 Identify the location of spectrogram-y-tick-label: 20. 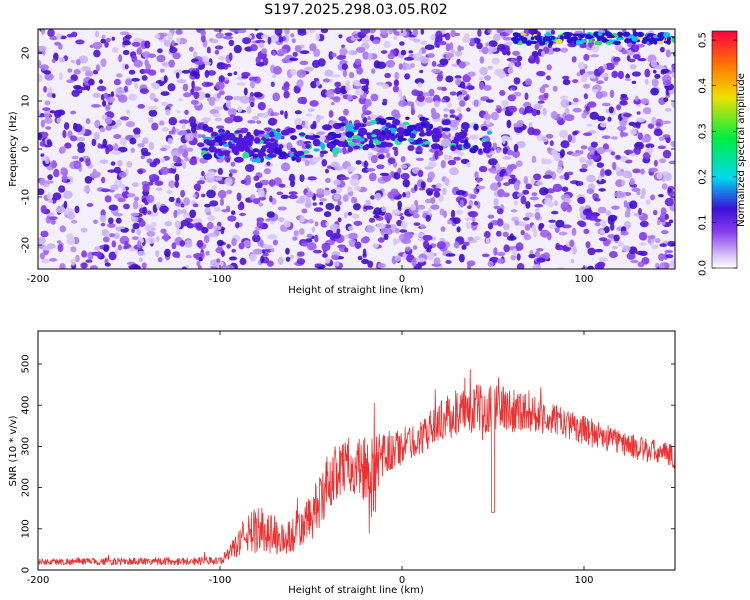
(26, 53).